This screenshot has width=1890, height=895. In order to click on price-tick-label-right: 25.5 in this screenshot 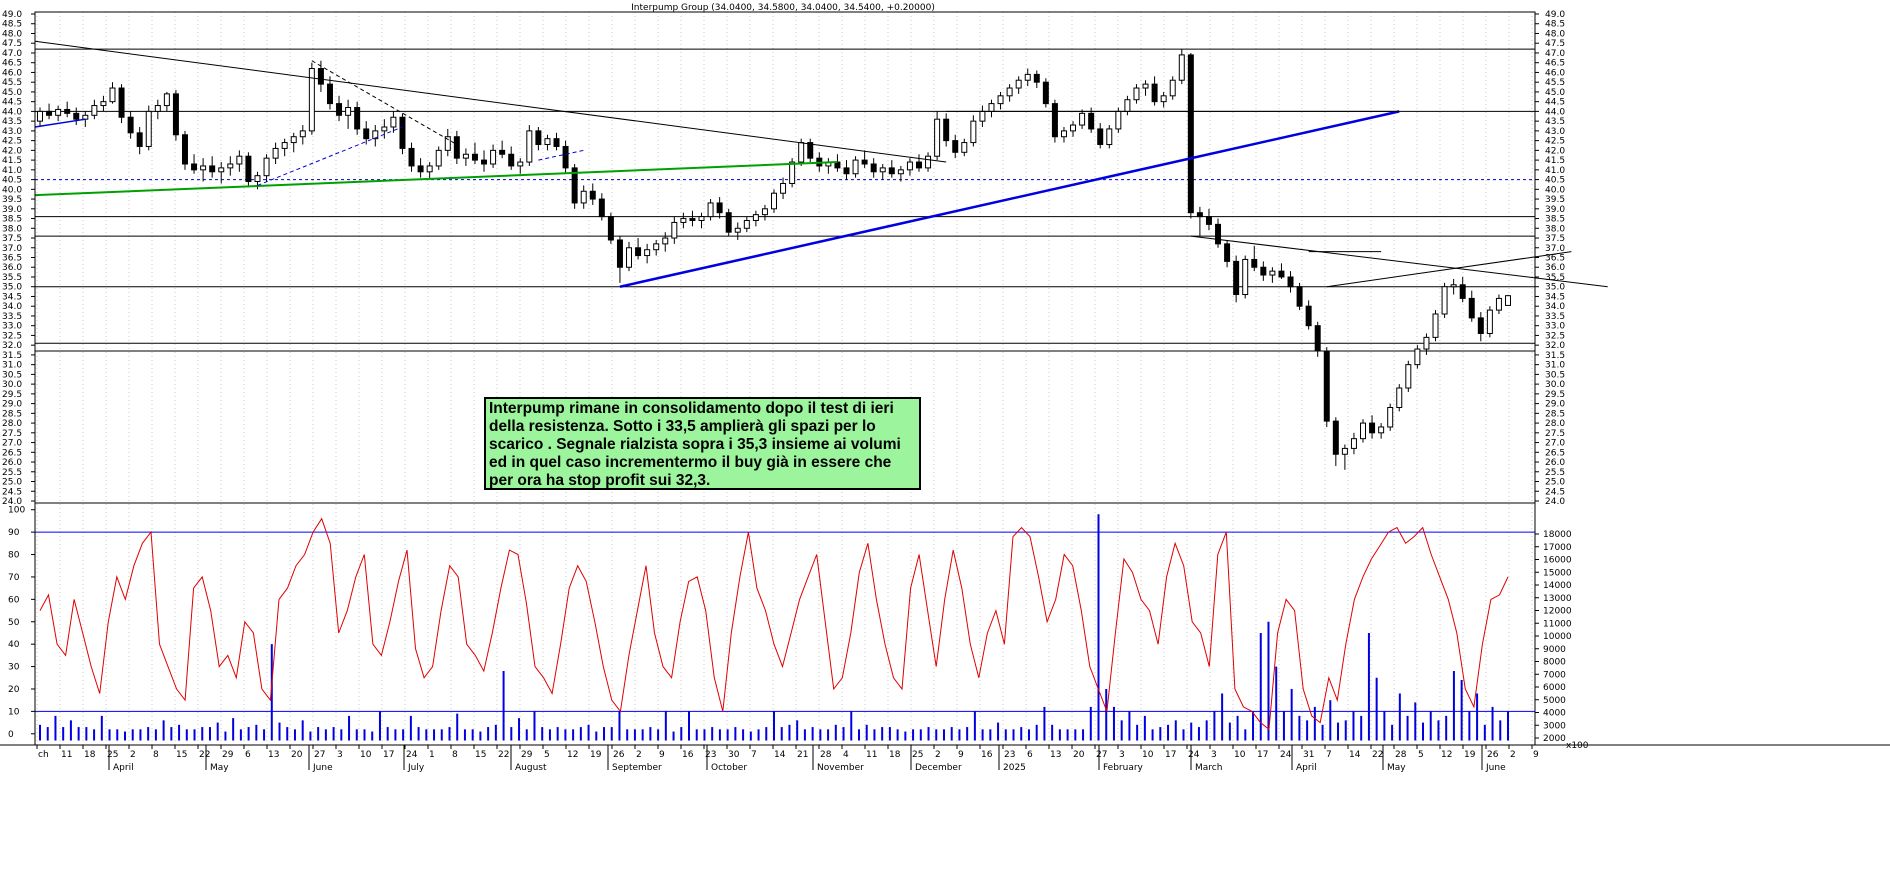, I will do `click(1555, 473)`.